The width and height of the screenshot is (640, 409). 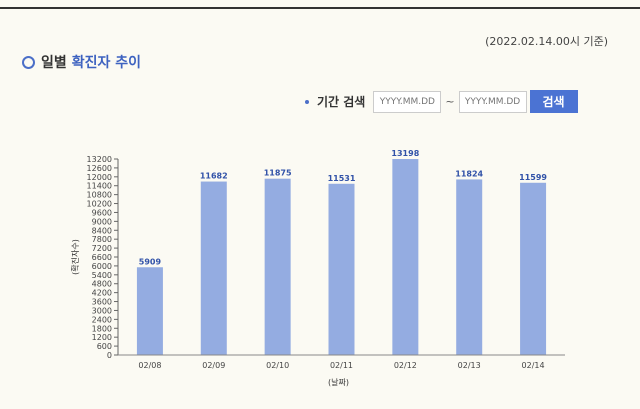 I want to click on x-tick-label: 02/10, so click(x=277, y=365).